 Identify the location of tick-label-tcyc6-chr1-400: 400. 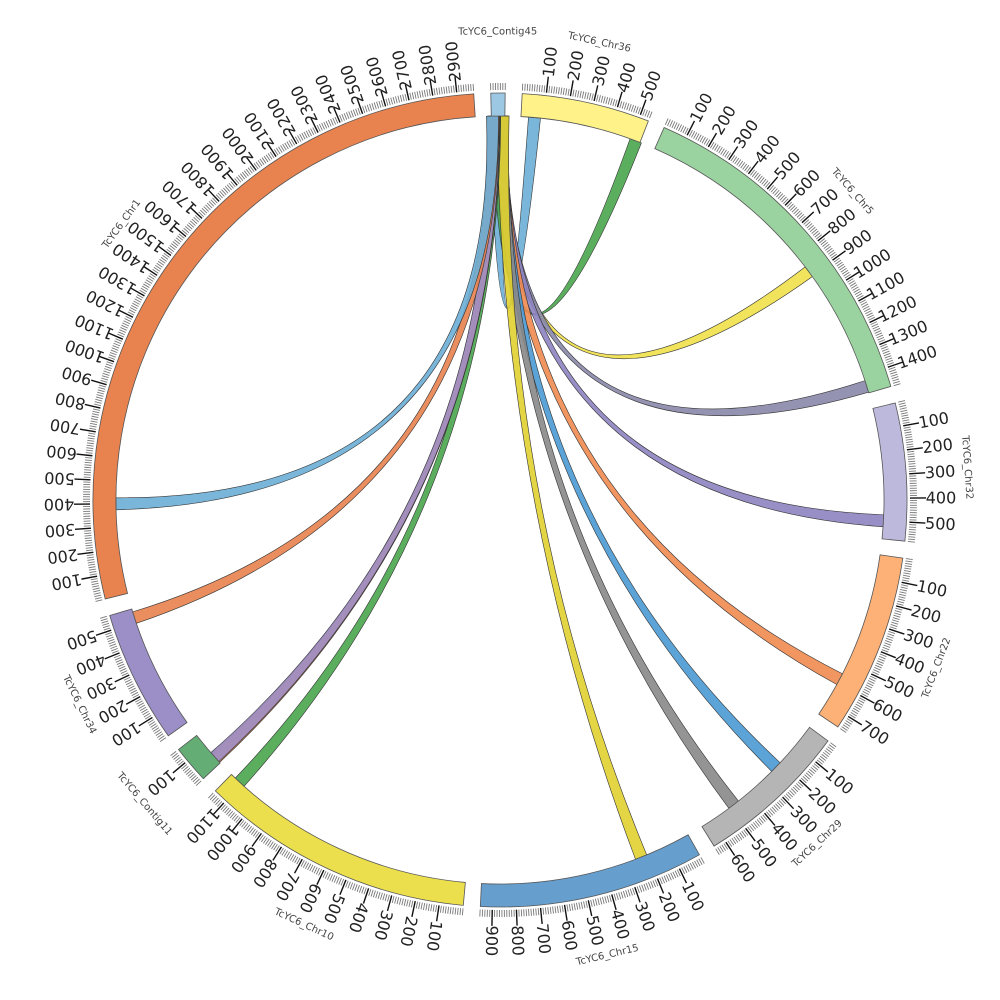
(59, 504).